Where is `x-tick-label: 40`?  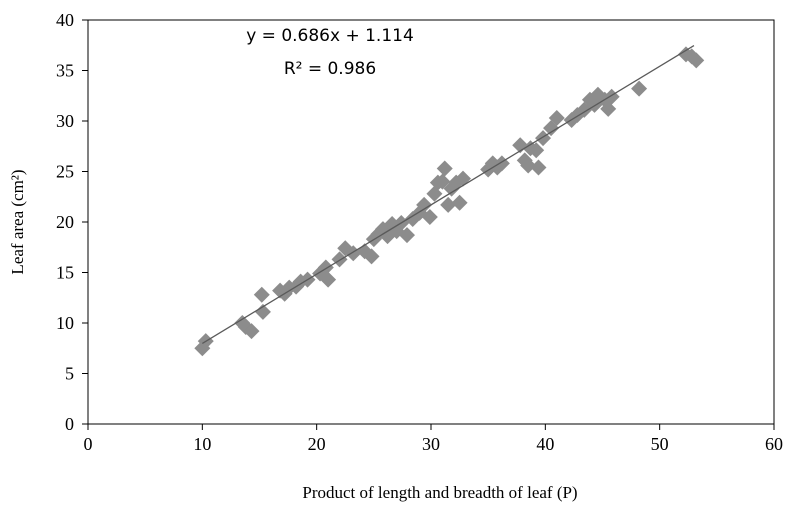
x-tick-label: 40 is located at coordinates (545, 444).